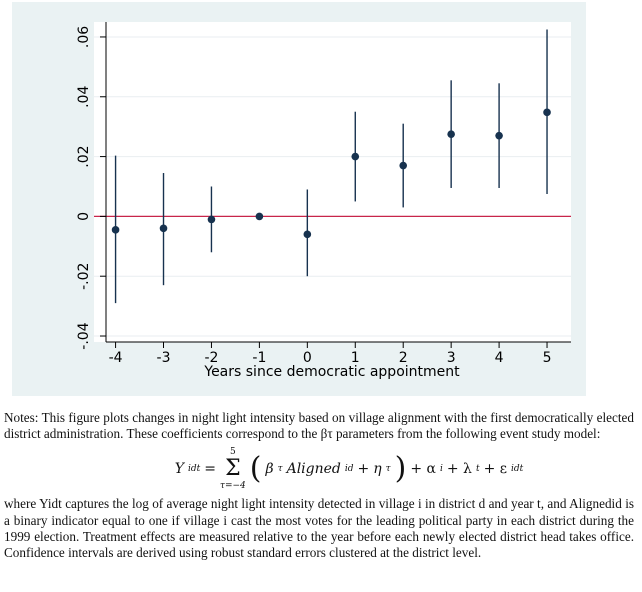 The image size is (642, 592). What do you see at coordinates (259, 358) in the screenshot?
I see `x-tick-label: -1` at bounding box center [259, 358].